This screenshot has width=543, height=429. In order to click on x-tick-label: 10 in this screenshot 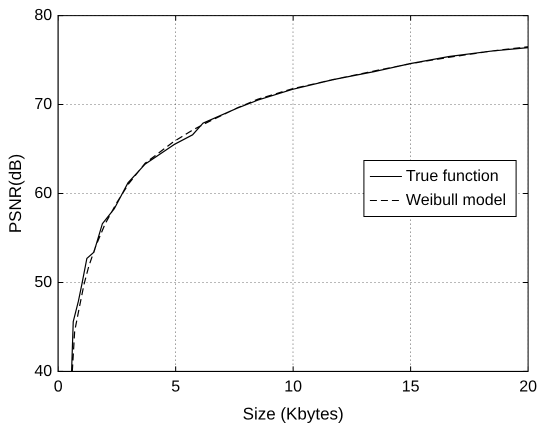, I will do `click(293, 387)`.